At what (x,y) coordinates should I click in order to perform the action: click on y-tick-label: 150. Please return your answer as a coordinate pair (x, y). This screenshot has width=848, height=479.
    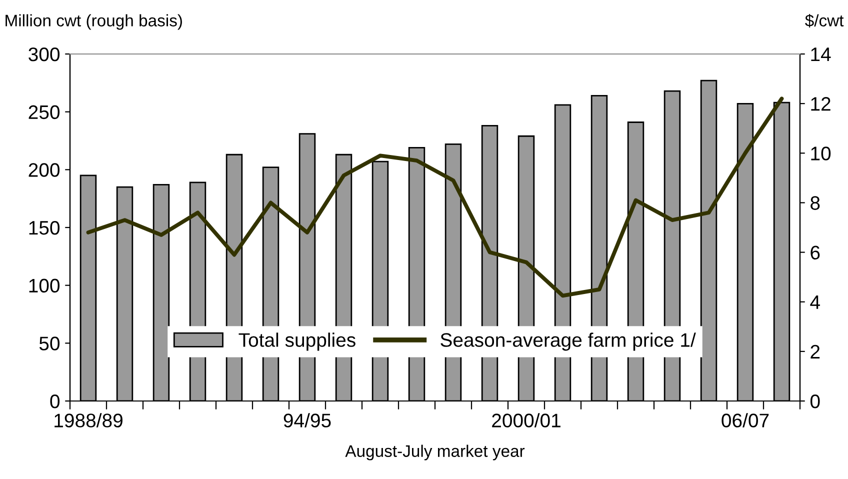
    Looking at the image, I should click on (44, 227).